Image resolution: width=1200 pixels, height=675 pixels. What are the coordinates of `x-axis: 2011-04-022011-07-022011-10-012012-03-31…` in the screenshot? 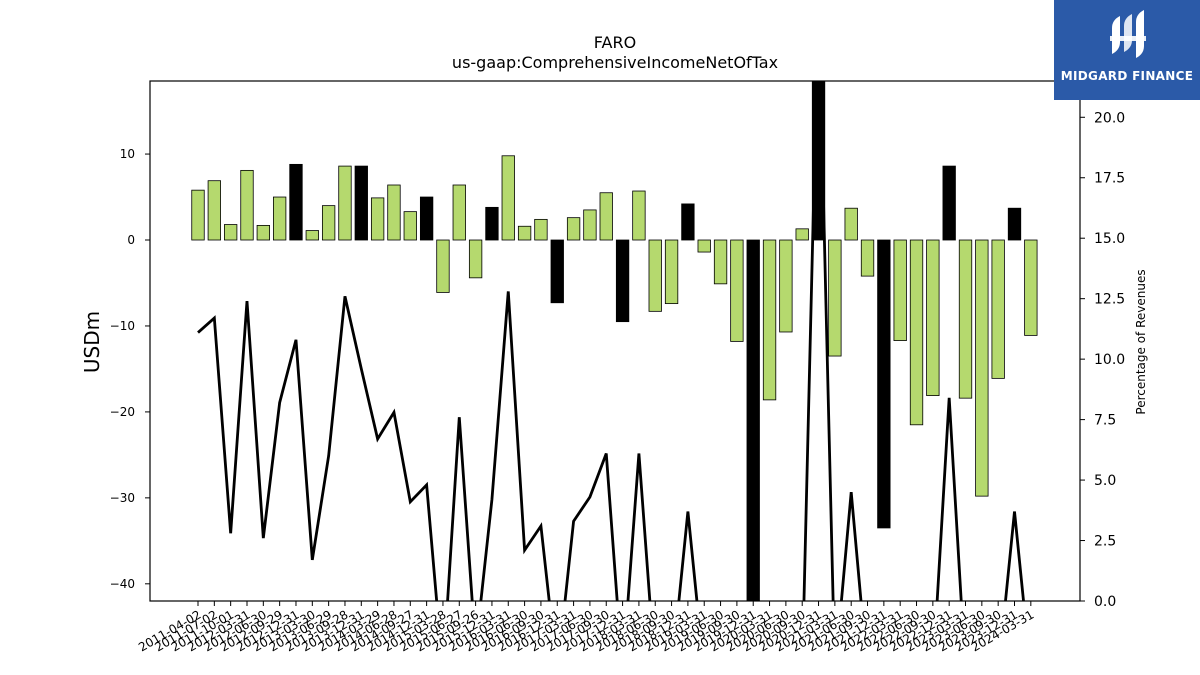 It's located at (586, 627).